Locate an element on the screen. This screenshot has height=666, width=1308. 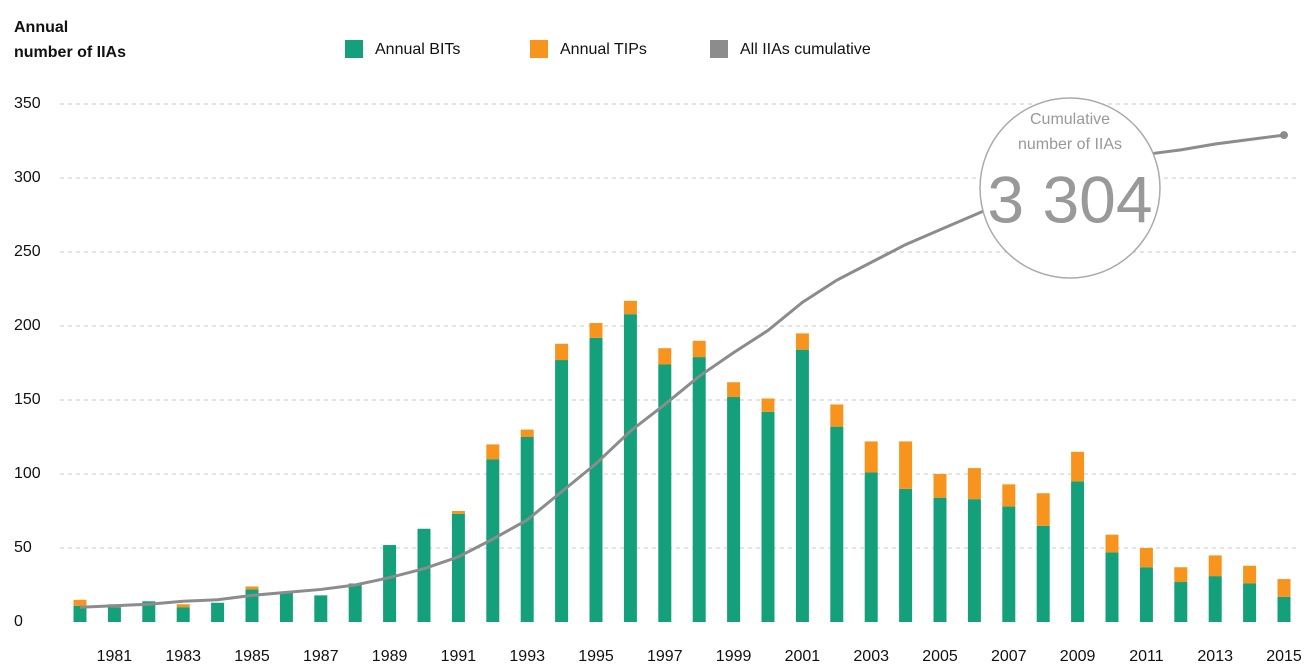
x-tick-label: 1987 is located at coordinates (321, 656).